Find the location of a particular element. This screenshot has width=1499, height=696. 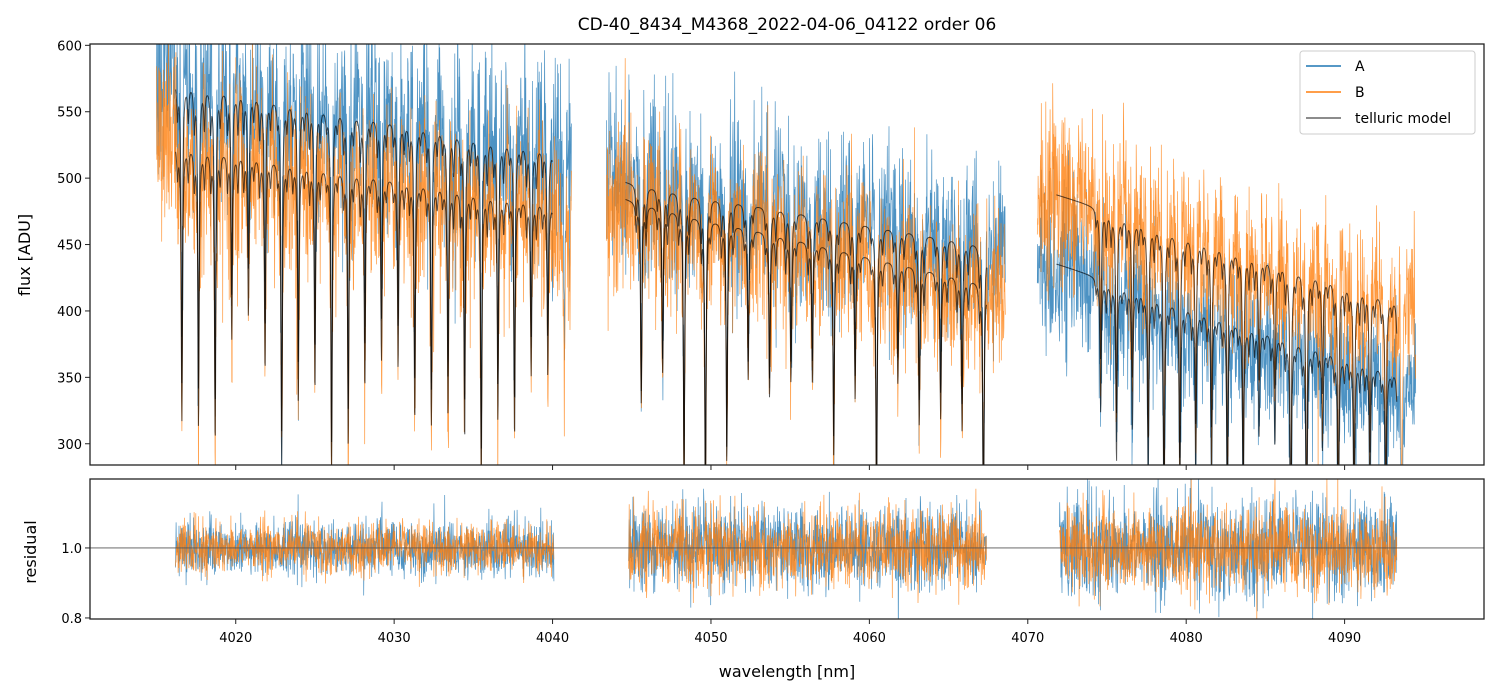

y-tick-label: 0.8 is located at coordinates (71, 619).